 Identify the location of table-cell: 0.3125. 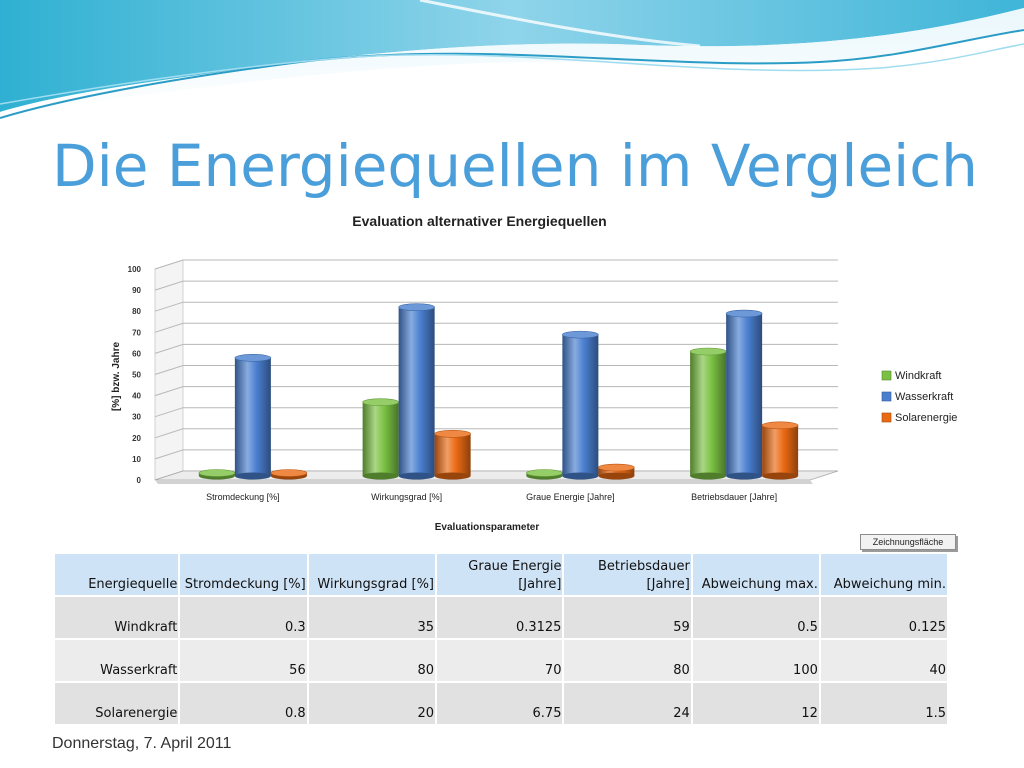
(500, 617).